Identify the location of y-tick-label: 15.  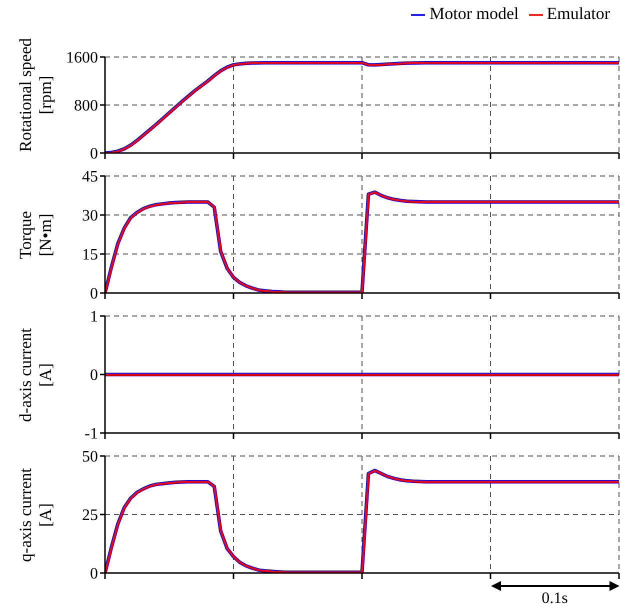
(90, 255).